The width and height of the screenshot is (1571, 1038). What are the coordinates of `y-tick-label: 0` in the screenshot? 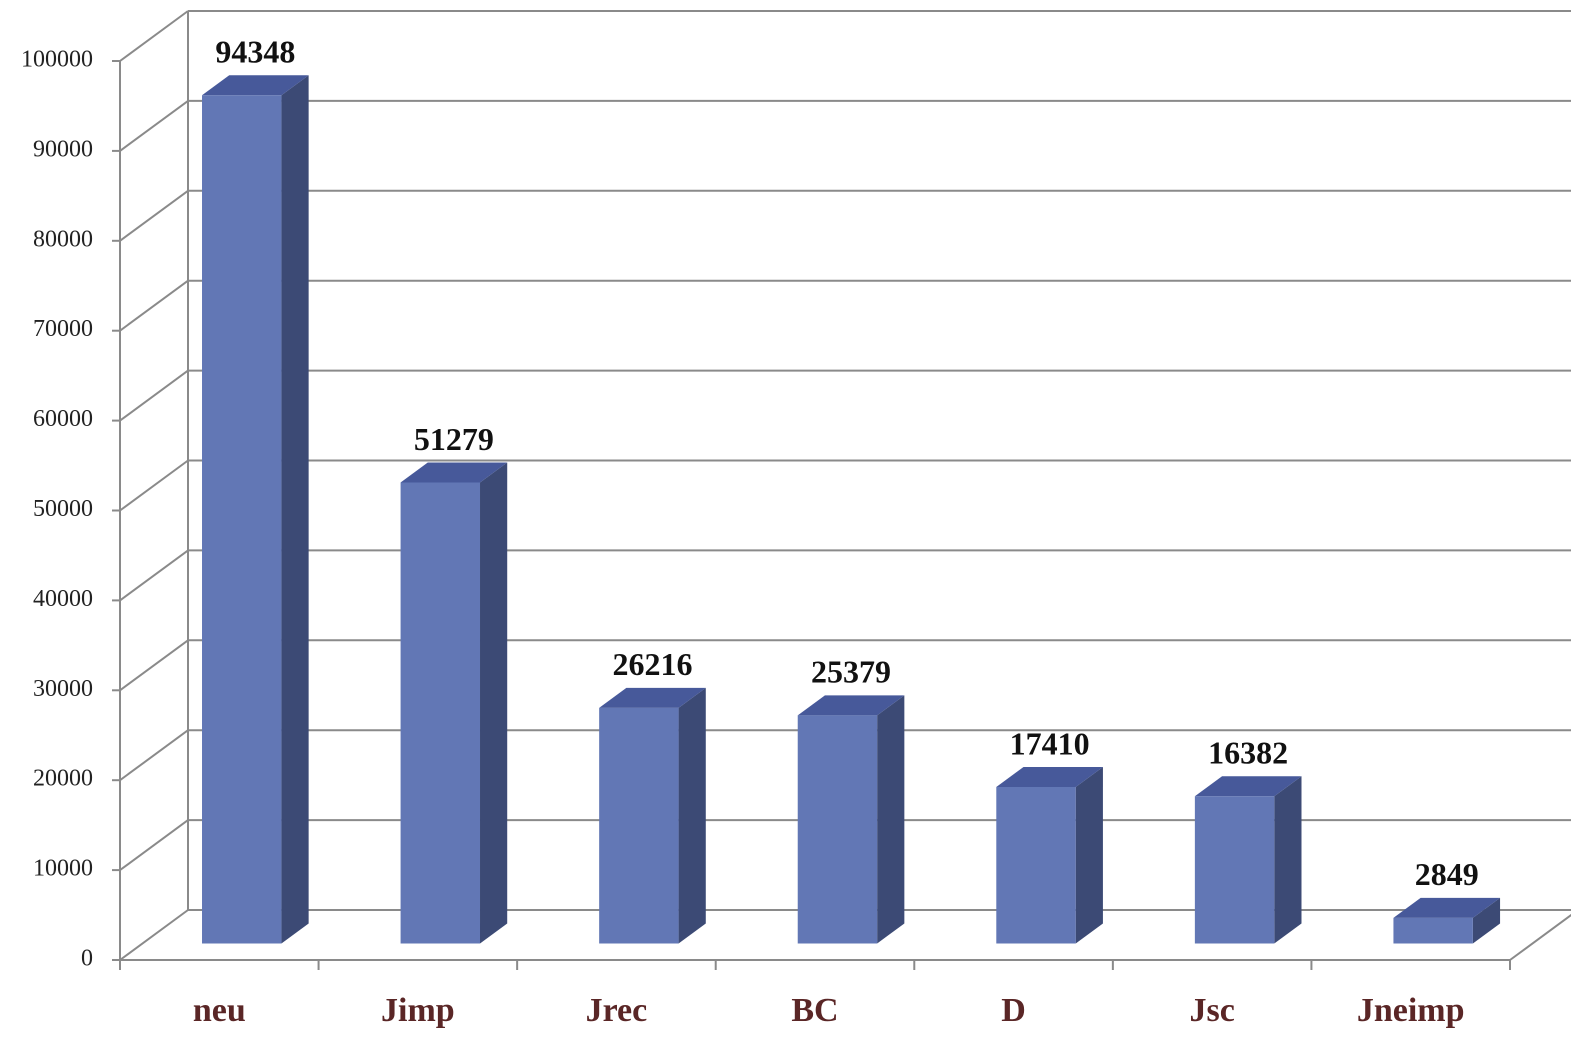 It's located at (87, 959).